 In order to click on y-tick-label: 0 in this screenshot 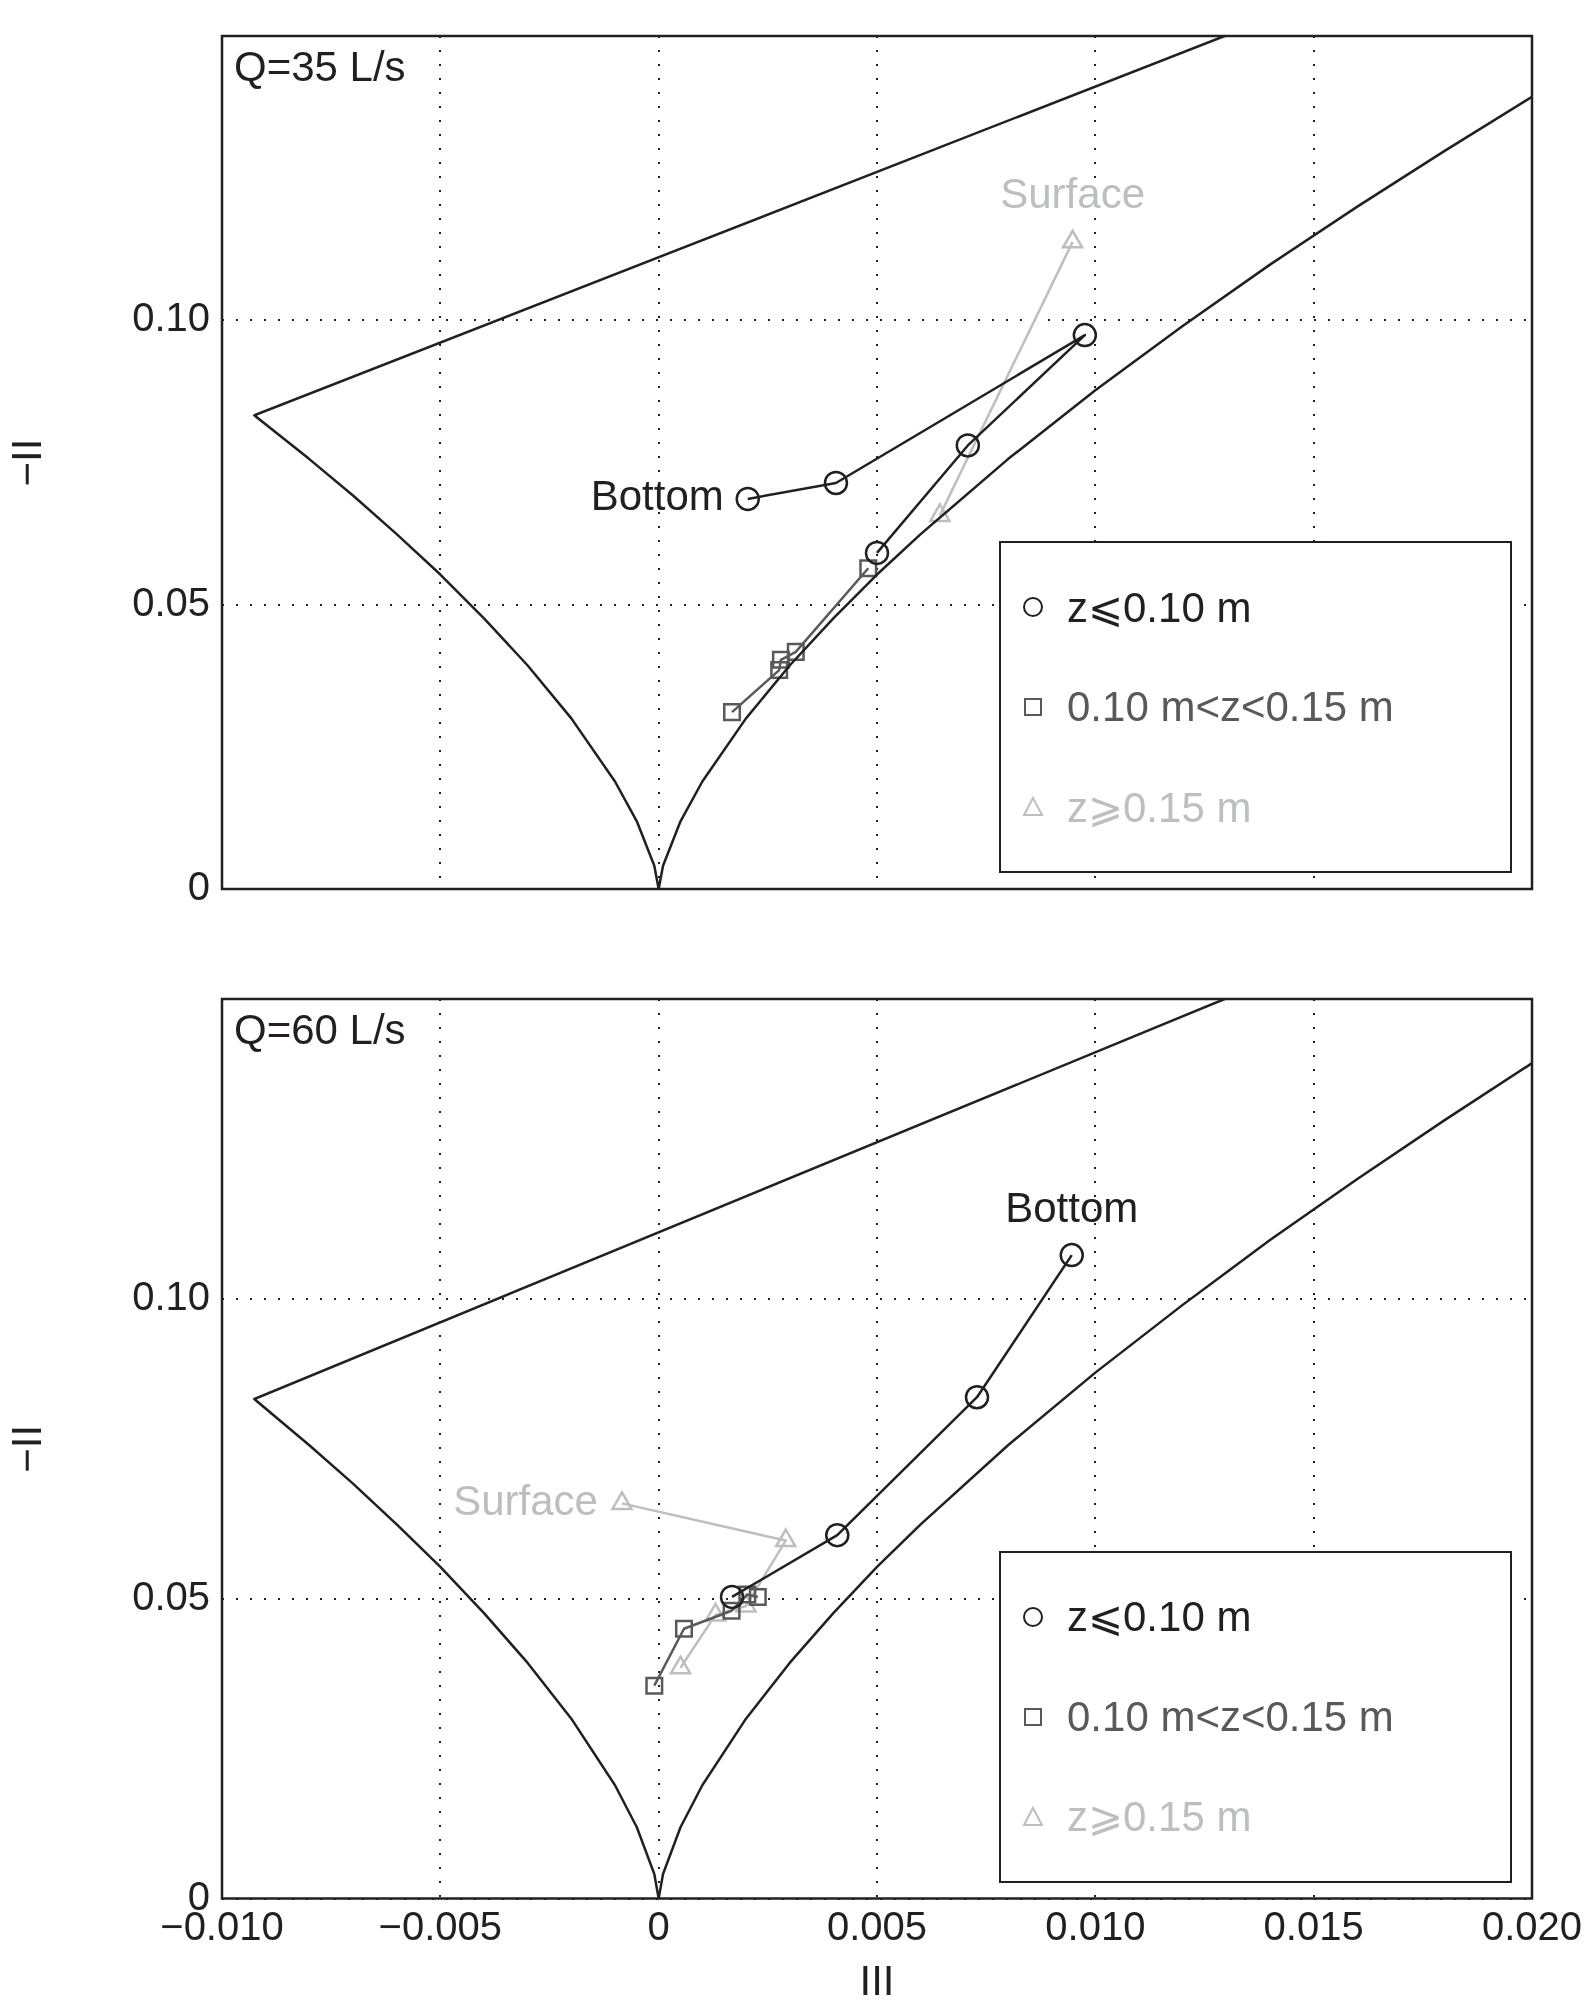, I will do `click(198, 886)`.